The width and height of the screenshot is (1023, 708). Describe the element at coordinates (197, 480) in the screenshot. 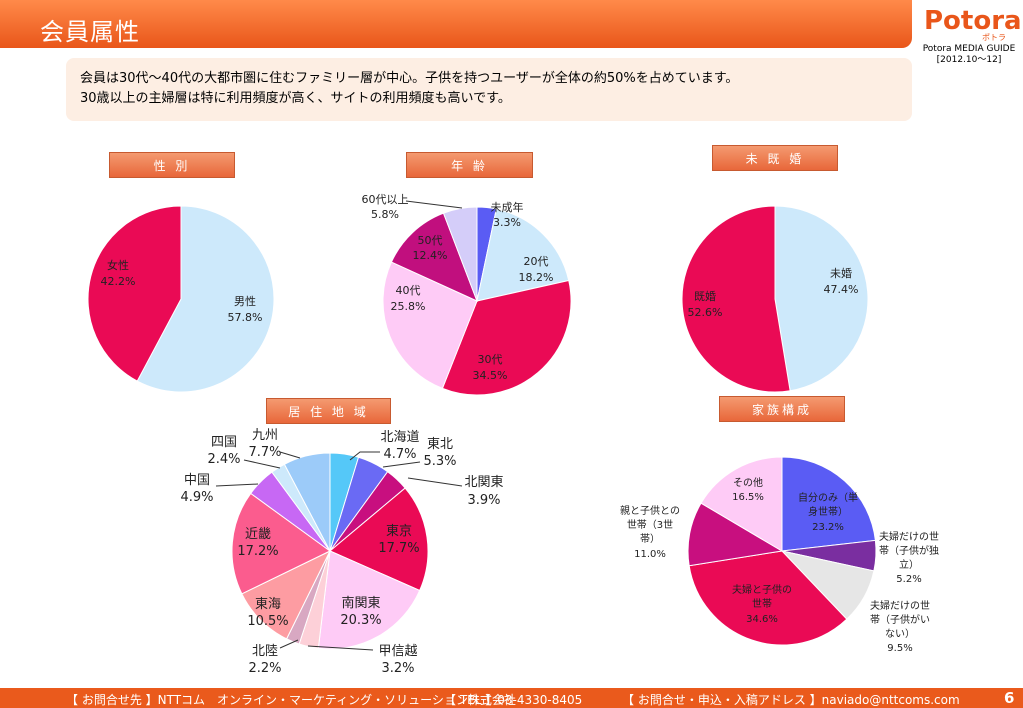

I see `label-chugoku: 中国` at that location.